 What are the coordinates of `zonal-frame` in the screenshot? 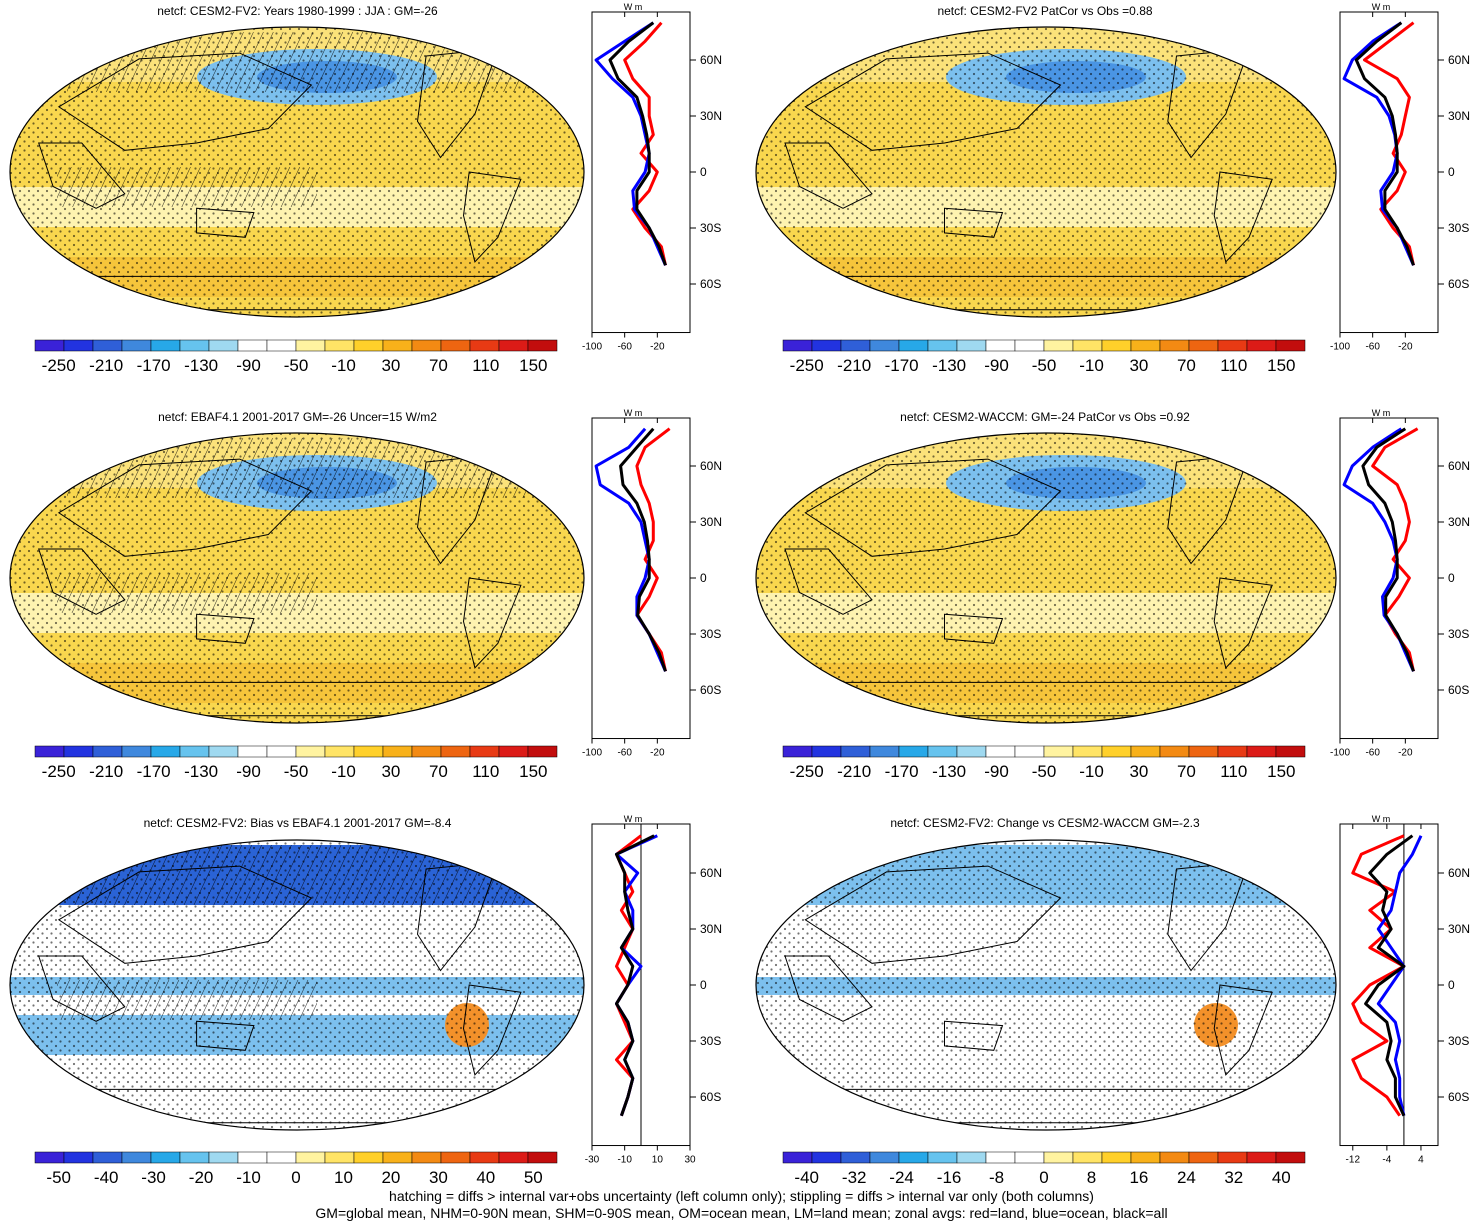 It's located at (1389, 578).